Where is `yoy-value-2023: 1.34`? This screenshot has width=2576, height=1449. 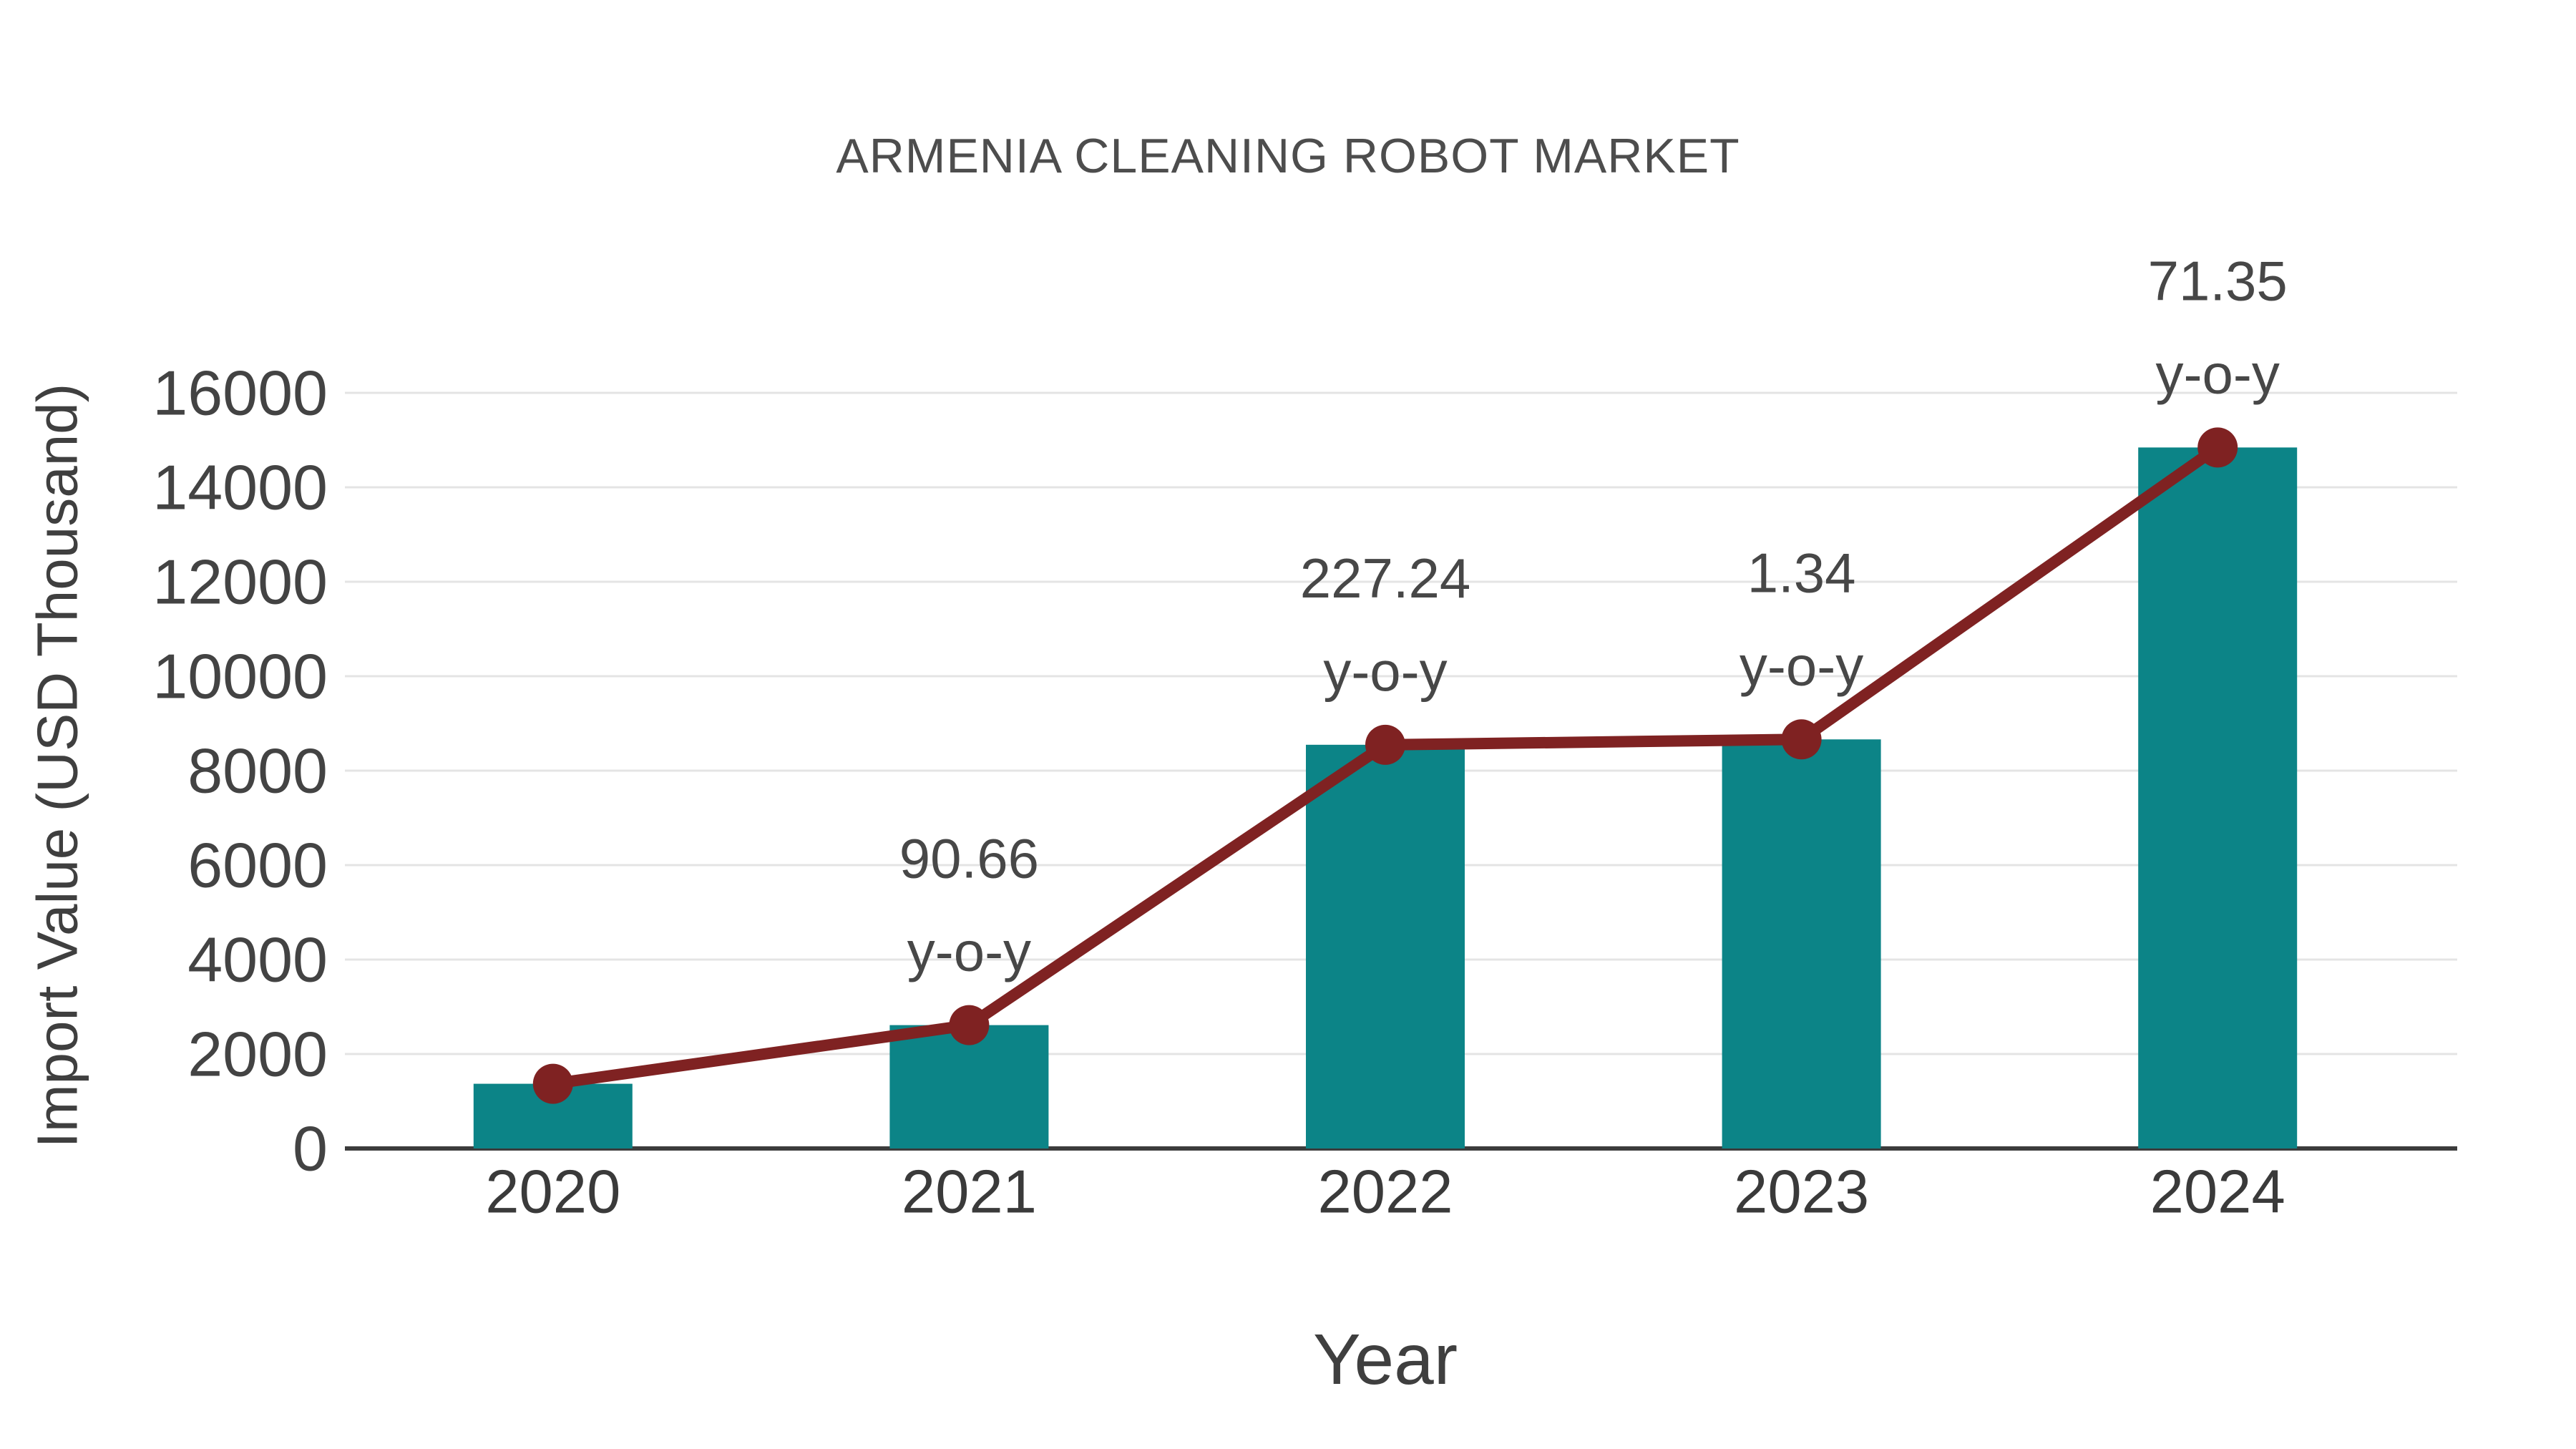 yoy-value-2023: 1.34 is located at coordinates (1801, 572).